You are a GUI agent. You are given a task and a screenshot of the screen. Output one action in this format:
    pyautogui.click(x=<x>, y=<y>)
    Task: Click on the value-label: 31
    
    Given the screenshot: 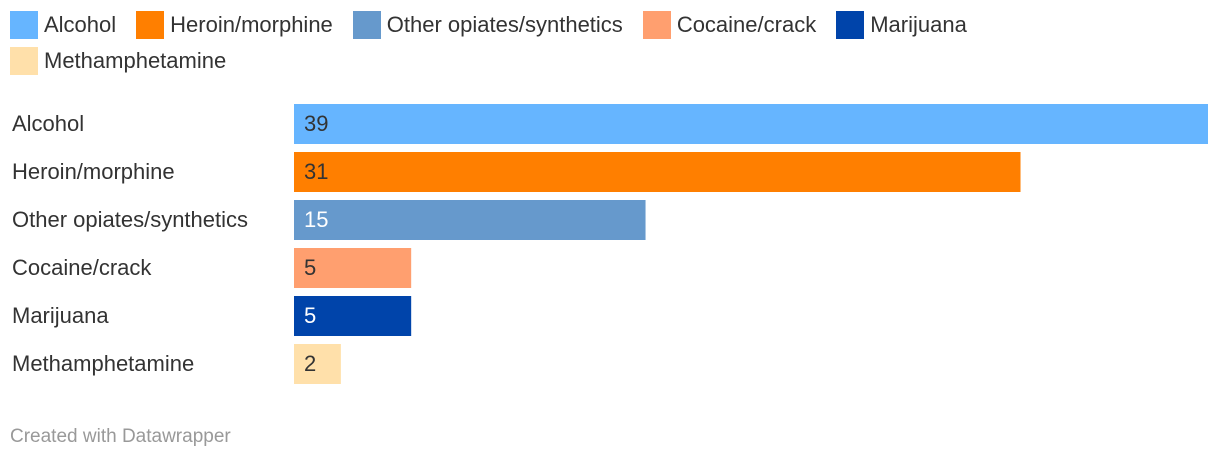 What is the action you would take?
    pyautogui.click(x=316, y=171)
    